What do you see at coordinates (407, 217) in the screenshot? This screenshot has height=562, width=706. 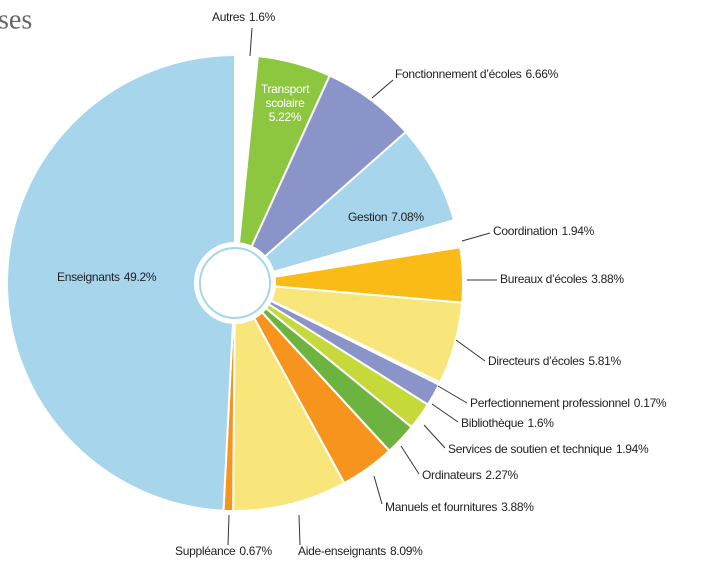 I see `value-label: 7.08%` at bounding box center [407, 217].